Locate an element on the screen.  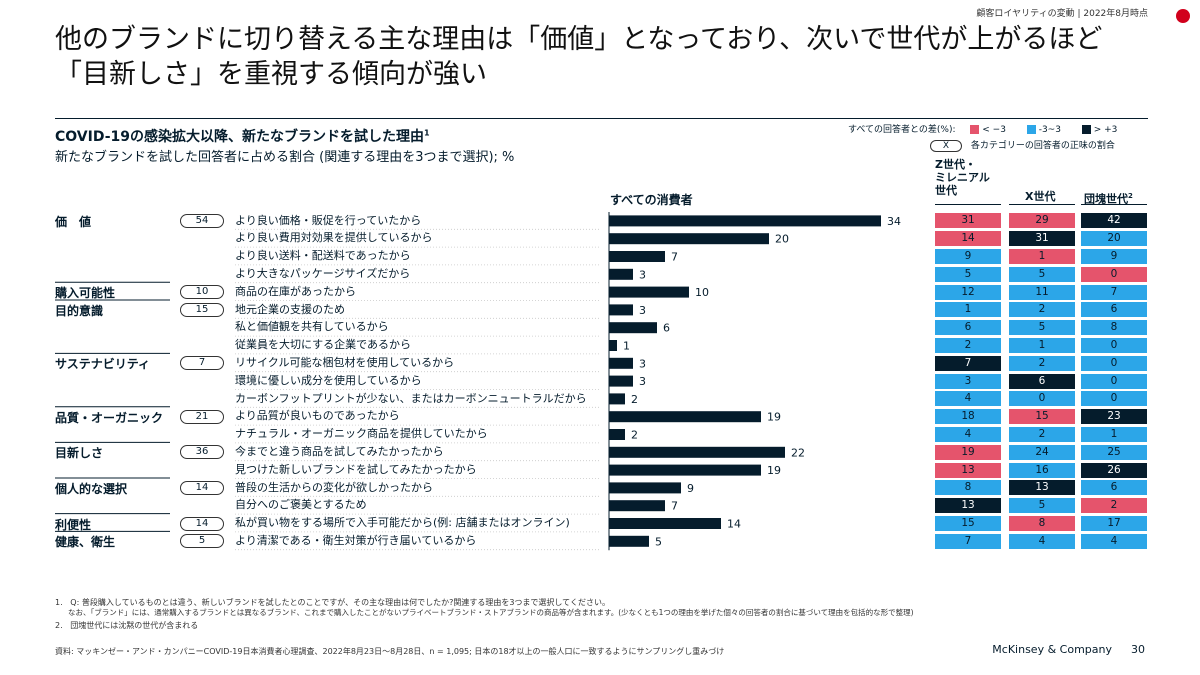
gen-cell-z: 15 is located at coordinates (968, 523).